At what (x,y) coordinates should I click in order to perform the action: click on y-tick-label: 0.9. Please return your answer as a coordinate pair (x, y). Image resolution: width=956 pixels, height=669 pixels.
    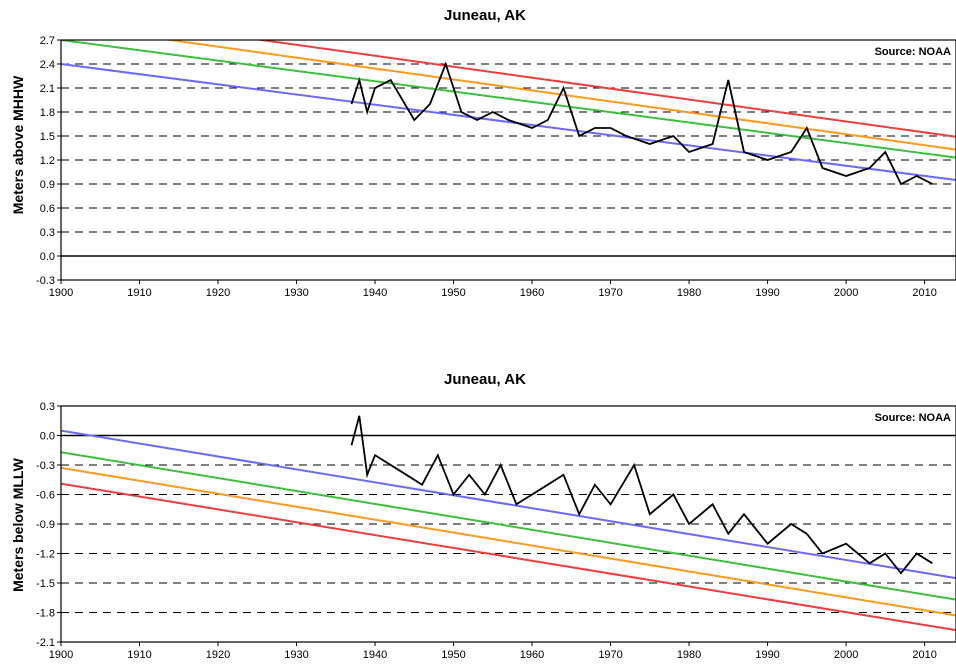
    Looking at the image, I should click on (47, 185).